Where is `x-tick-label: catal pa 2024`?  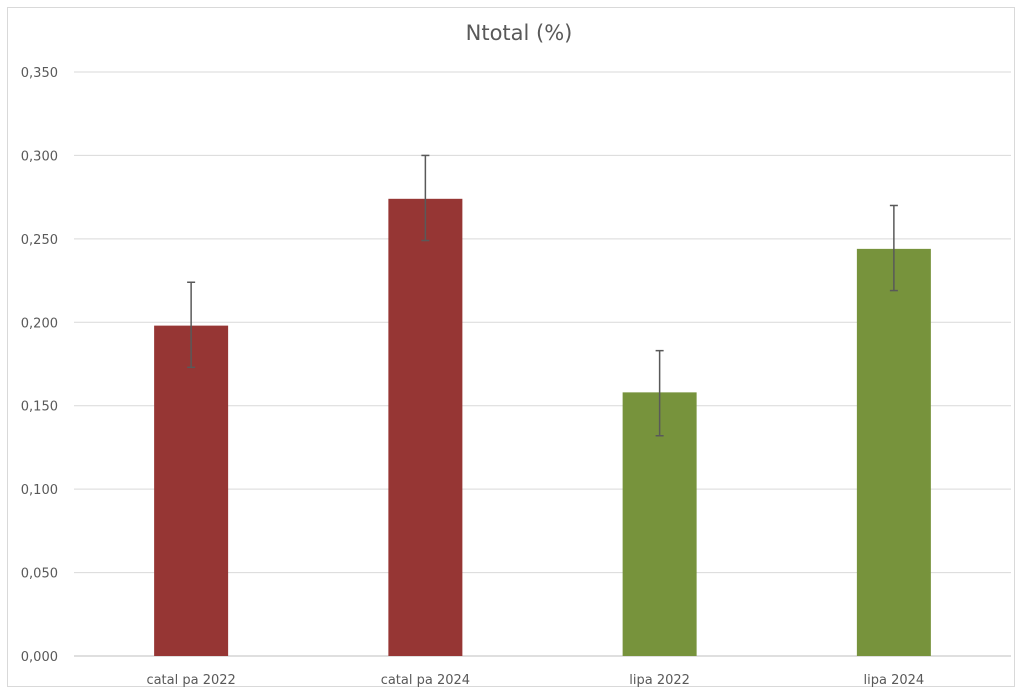 x-tick-label: catal pa 2024 is located at coordinates (425, 680).